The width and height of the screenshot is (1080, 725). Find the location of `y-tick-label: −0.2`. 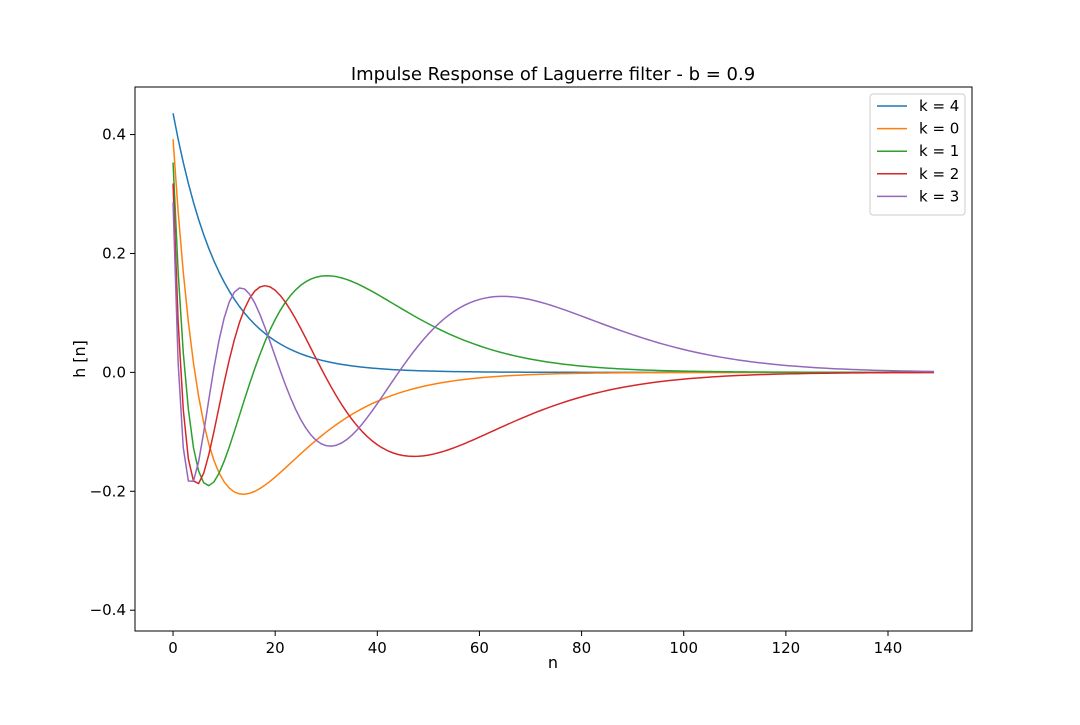

y-tick-label: −0.2 is located at coordinates (108, 491).